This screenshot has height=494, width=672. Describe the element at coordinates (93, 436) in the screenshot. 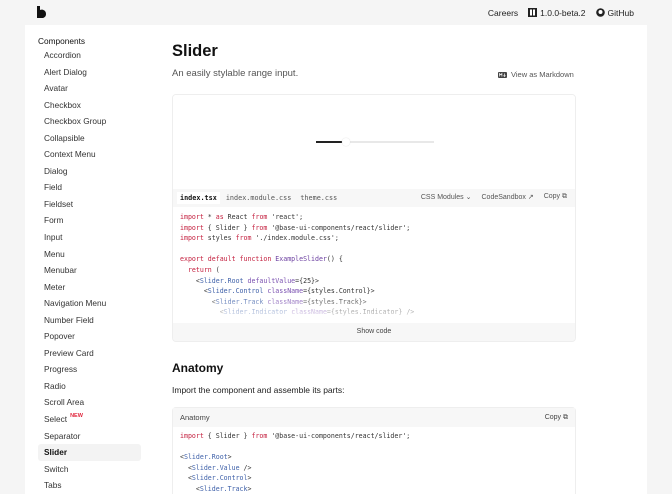

I see `sidebar-item-separator: Separator` at that location.